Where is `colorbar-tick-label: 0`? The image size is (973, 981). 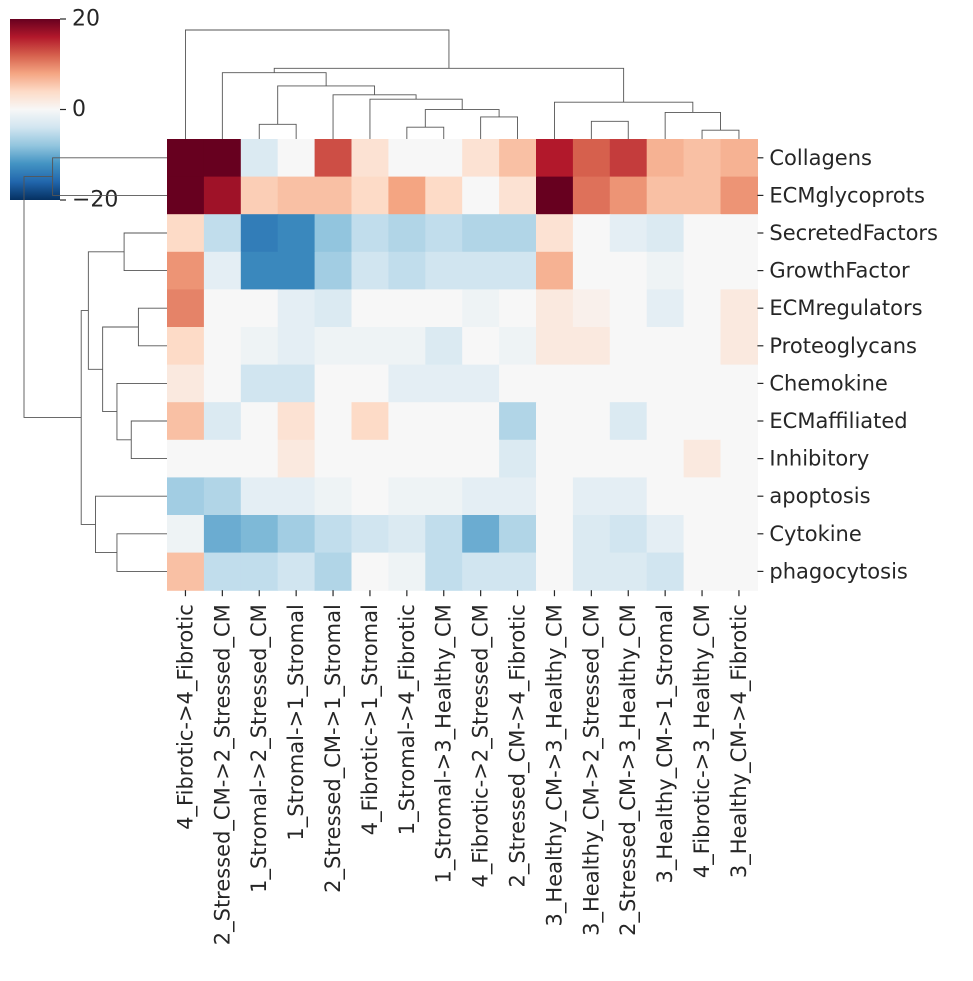
colorbar-tick-label: 0 is located at coordinates (79, 109).